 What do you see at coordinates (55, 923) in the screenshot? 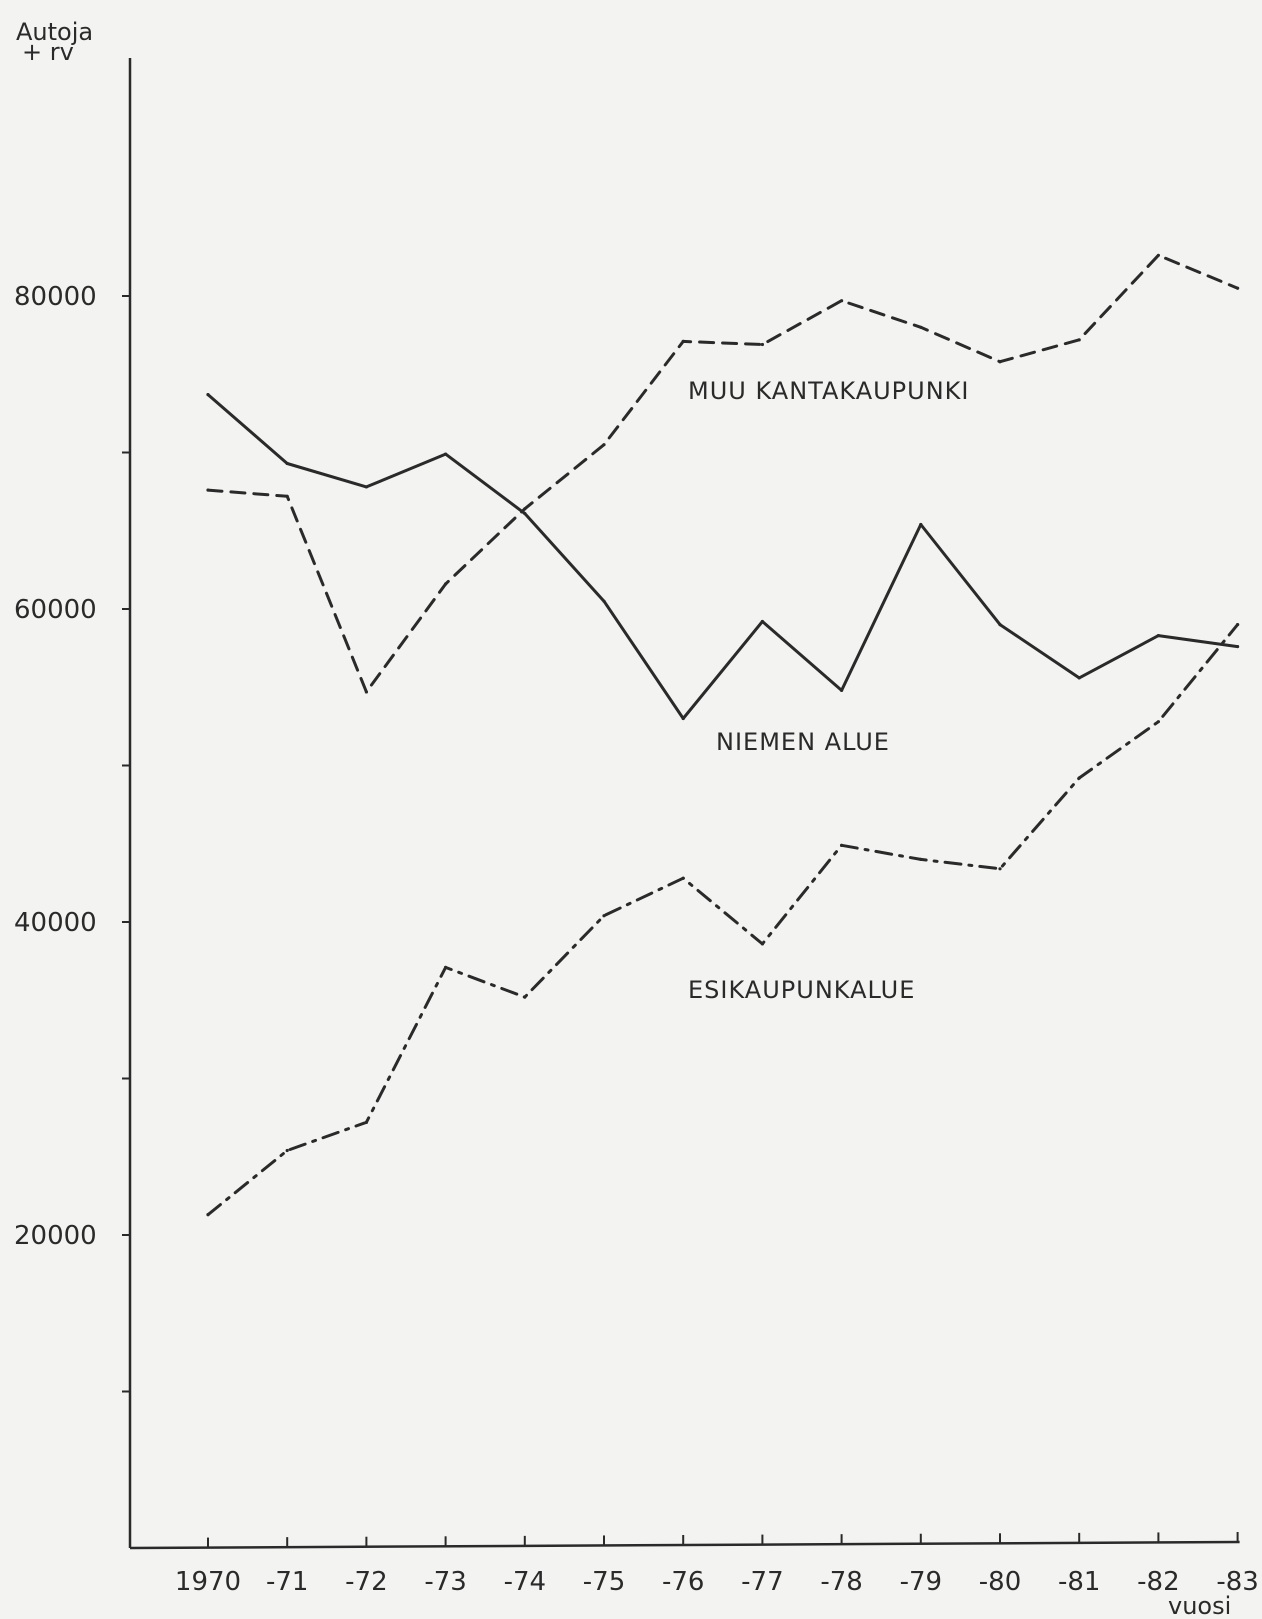
I see `y-tick-label: 40000` at bounding box center [55, 923].